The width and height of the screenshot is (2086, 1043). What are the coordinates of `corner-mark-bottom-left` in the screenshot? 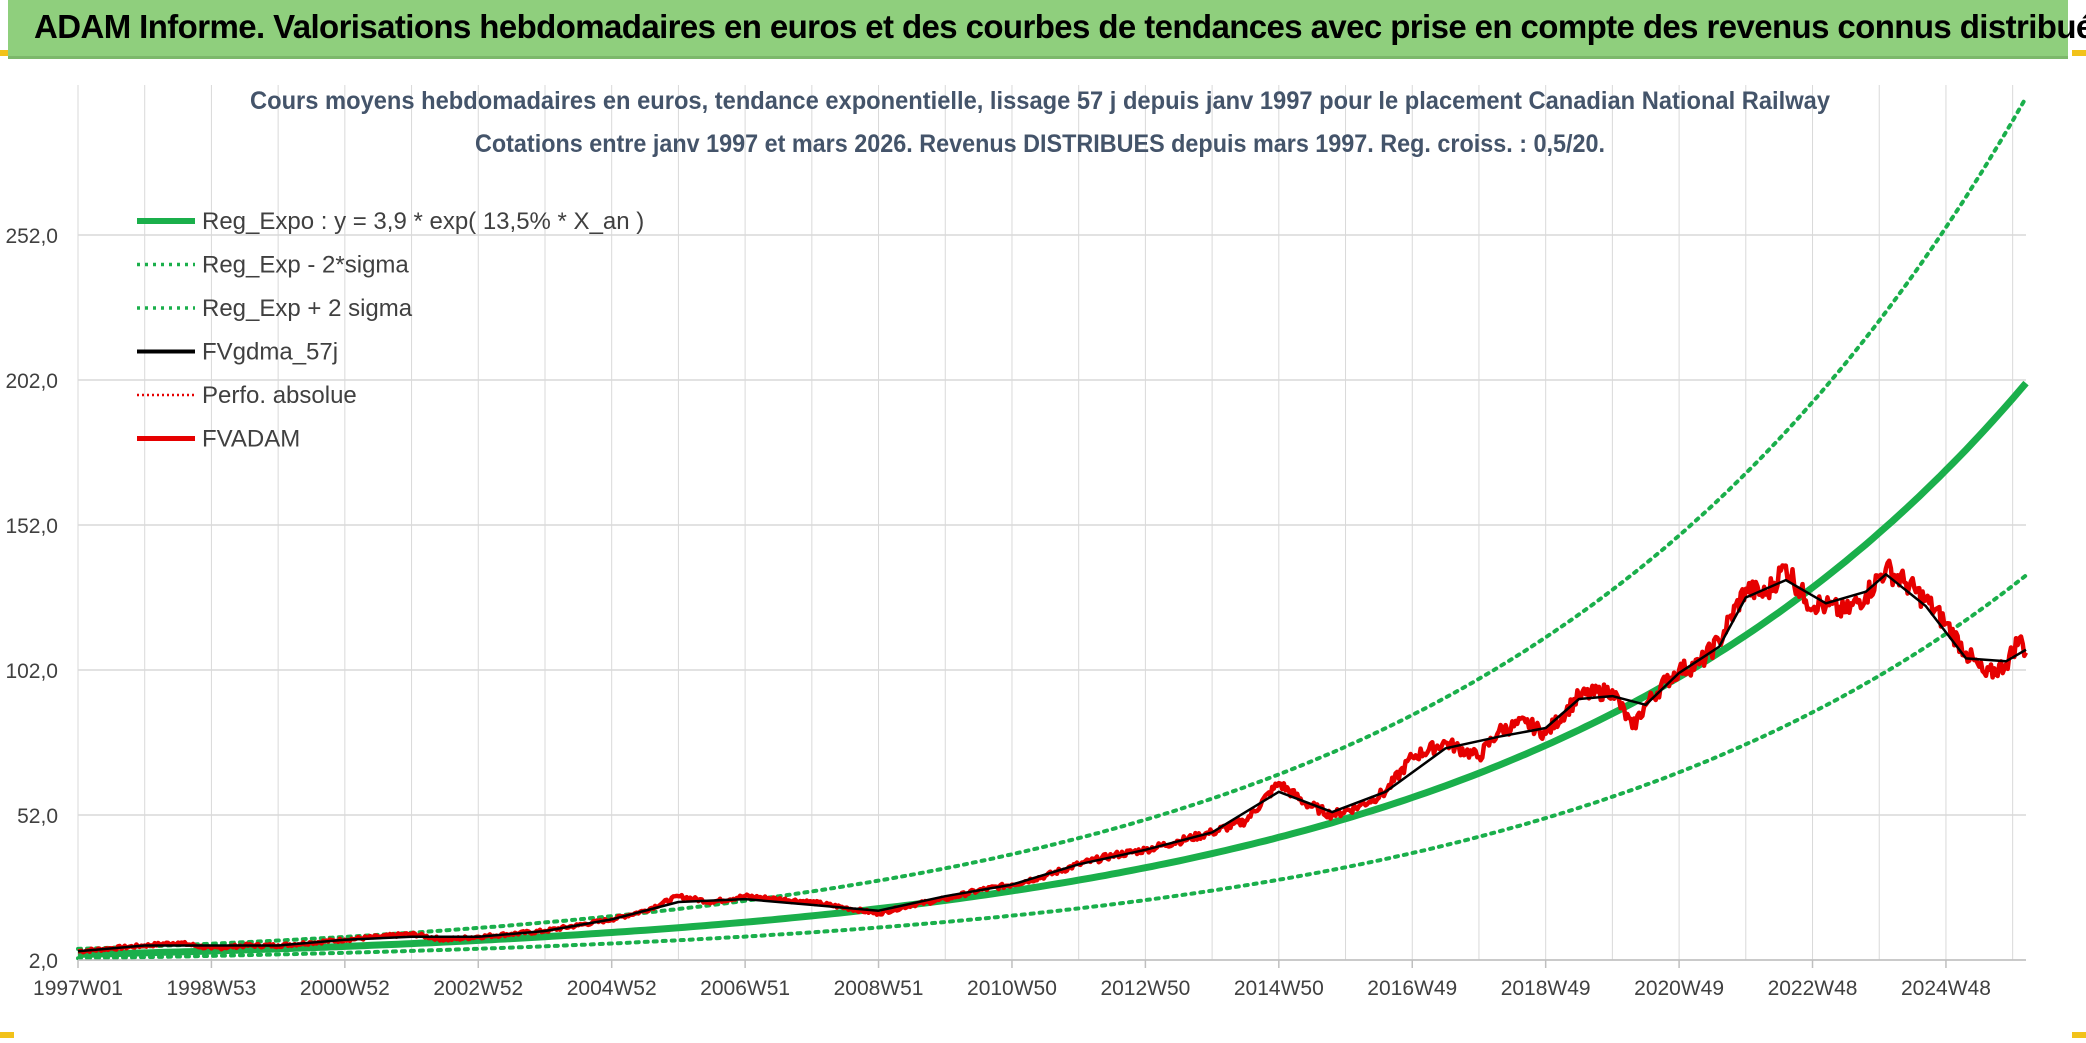 It's located at (7, 1035).